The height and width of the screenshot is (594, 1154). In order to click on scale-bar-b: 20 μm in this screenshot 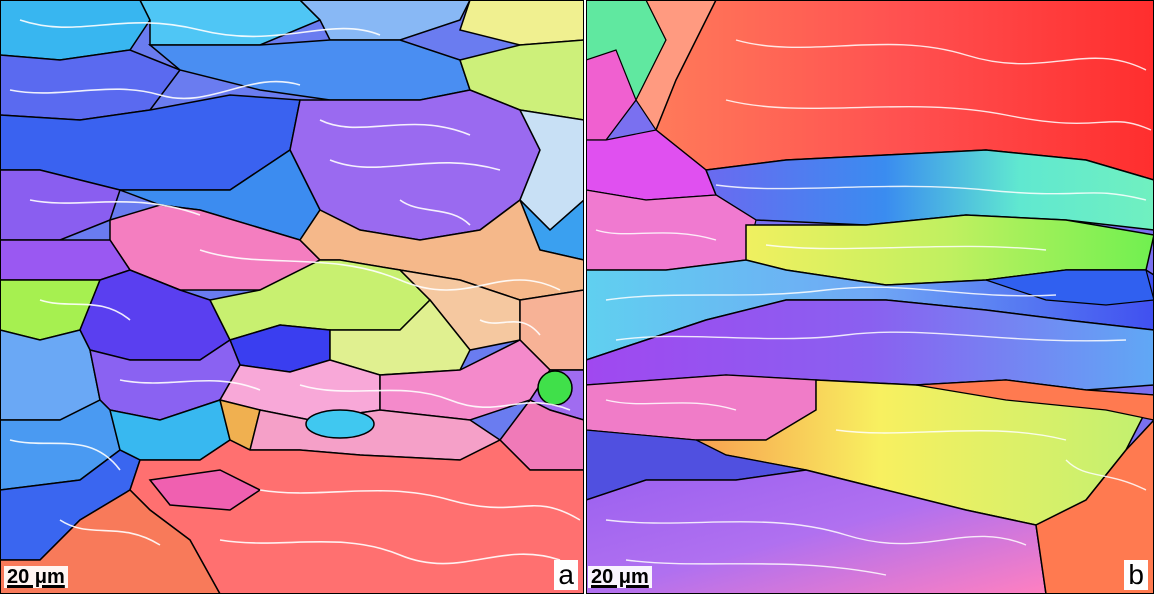, I will do `click(620, 577)`.